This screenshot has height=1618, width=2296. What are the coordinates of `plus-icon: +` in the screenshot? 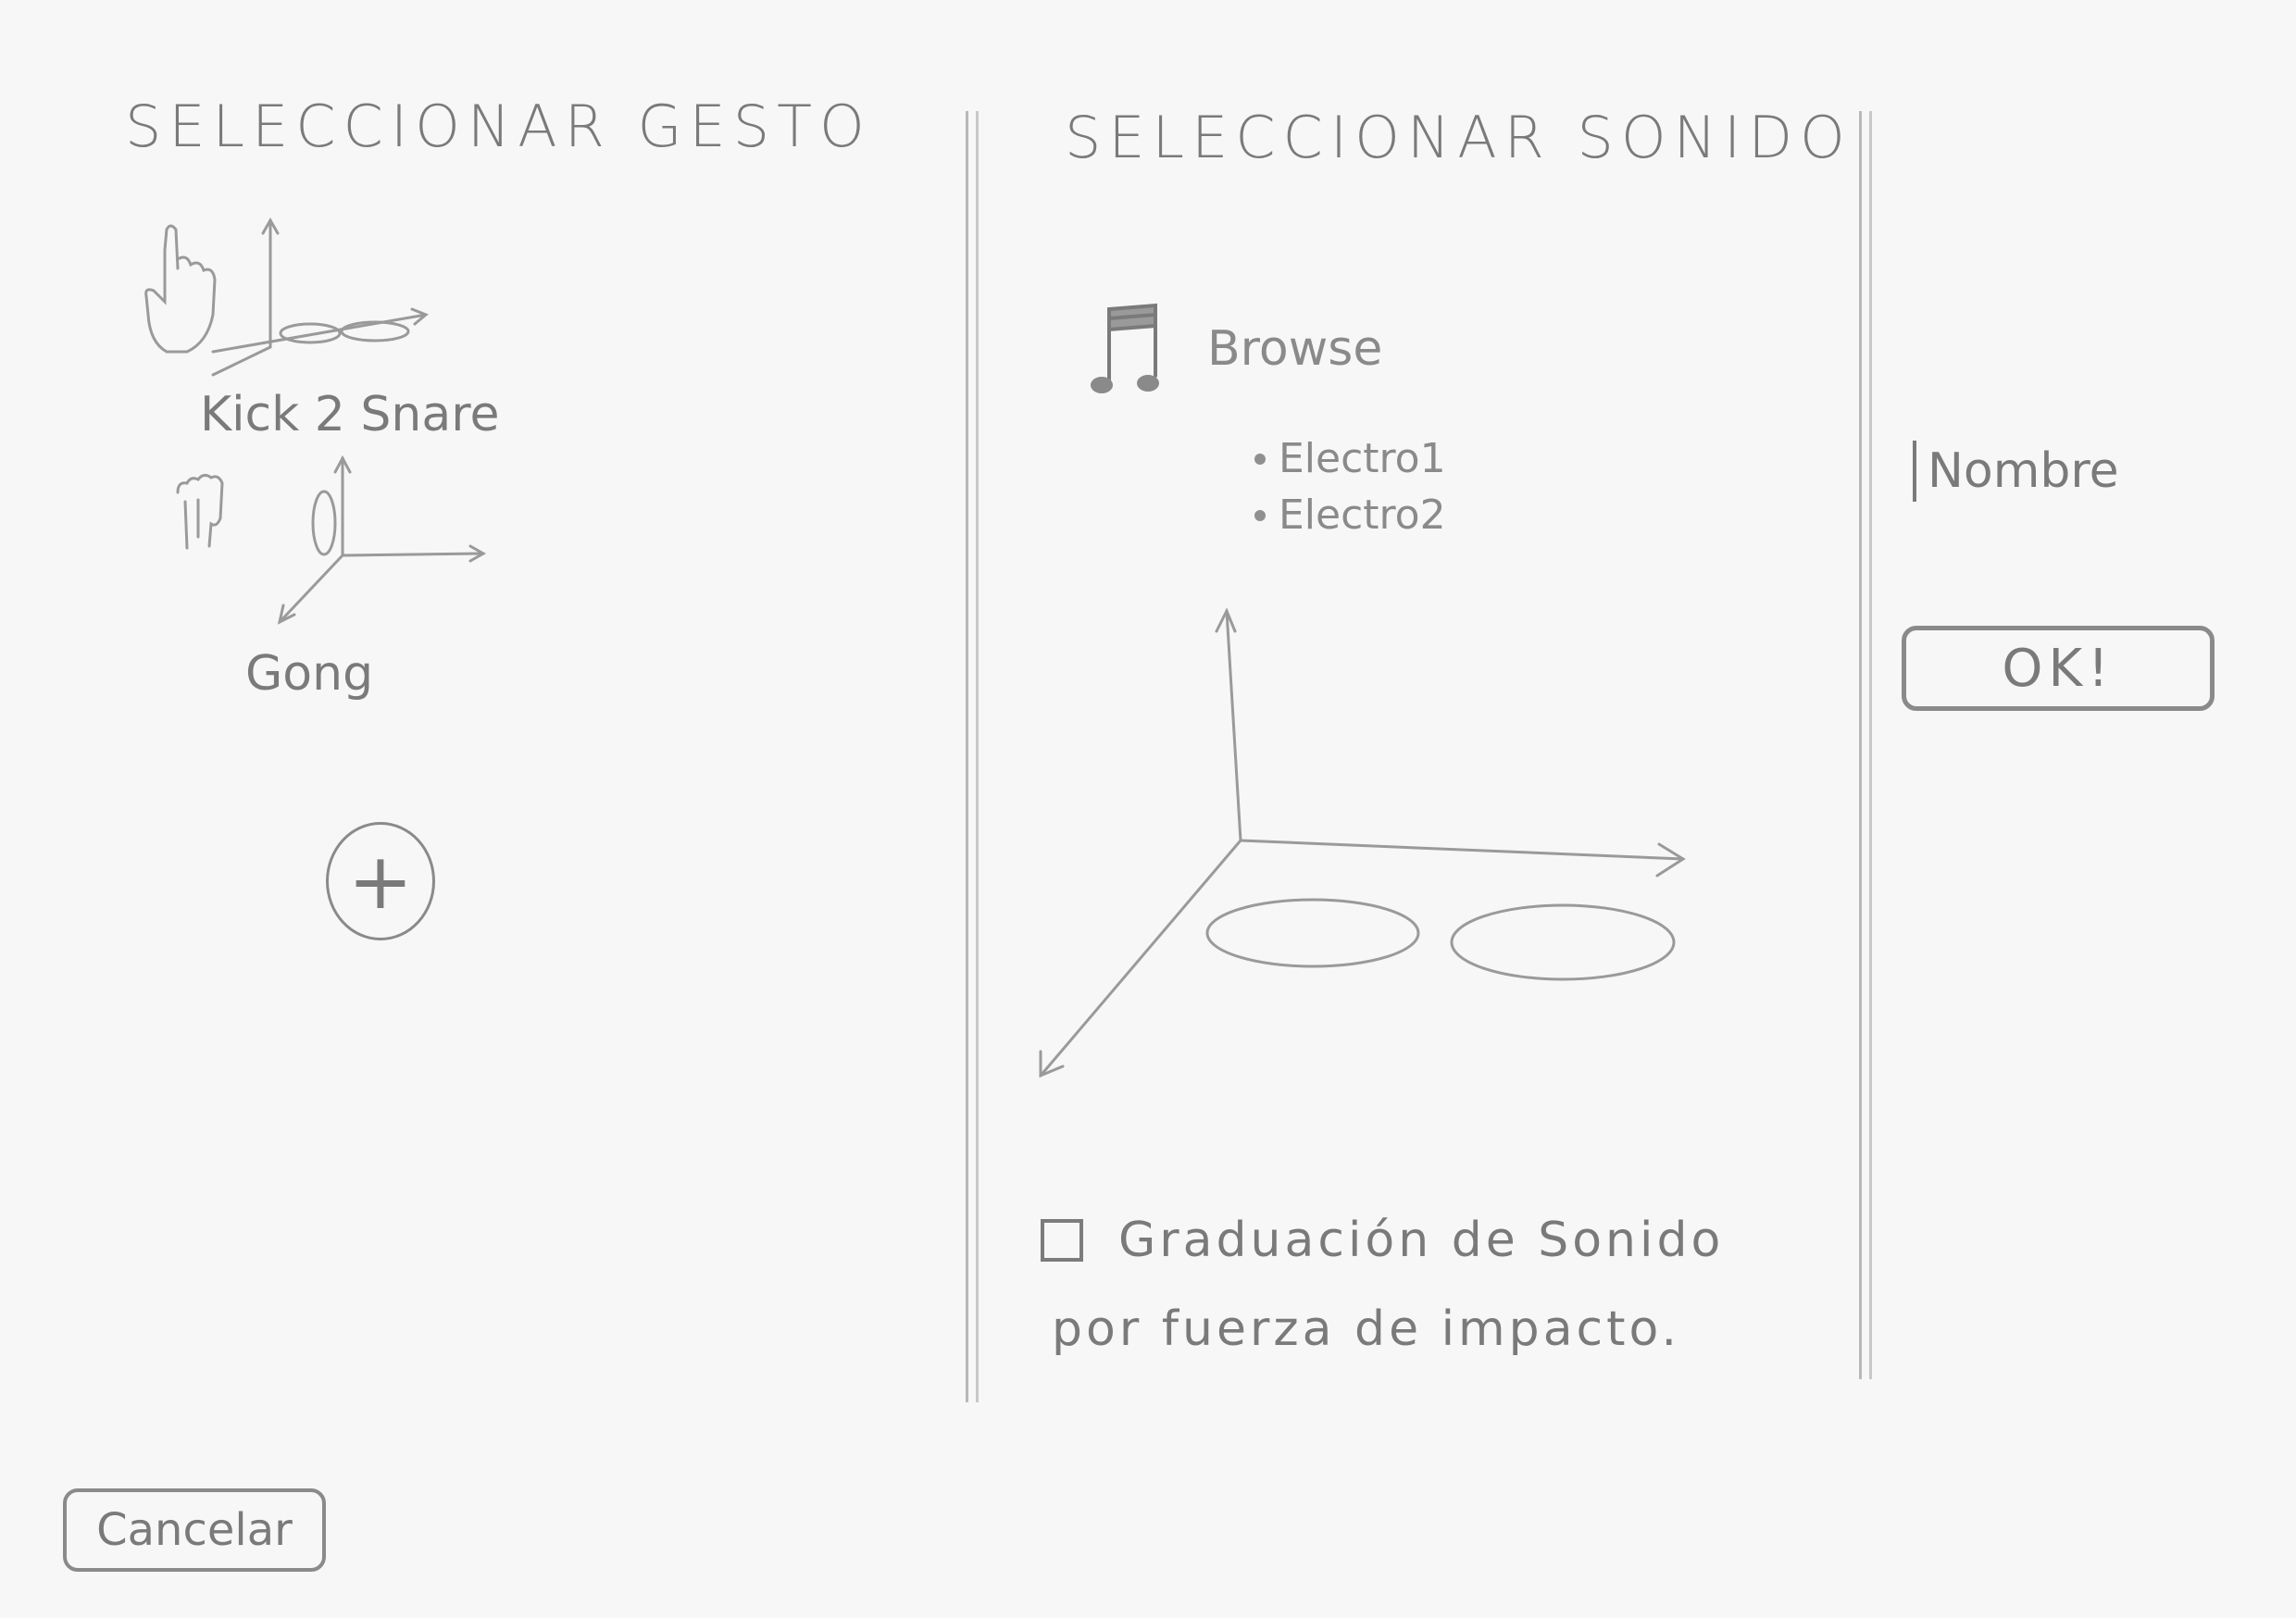 It's located at (380, 881).